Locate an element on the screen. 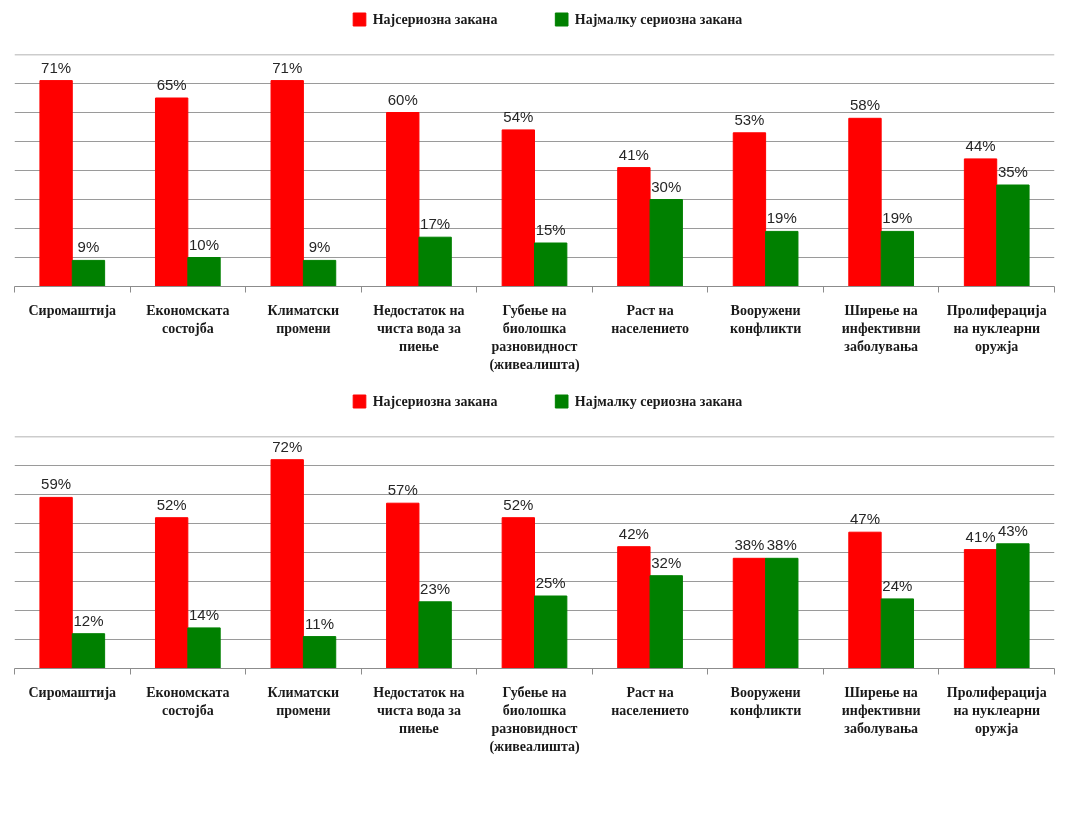  data-label: 60% is located at coordinates (402, 99).